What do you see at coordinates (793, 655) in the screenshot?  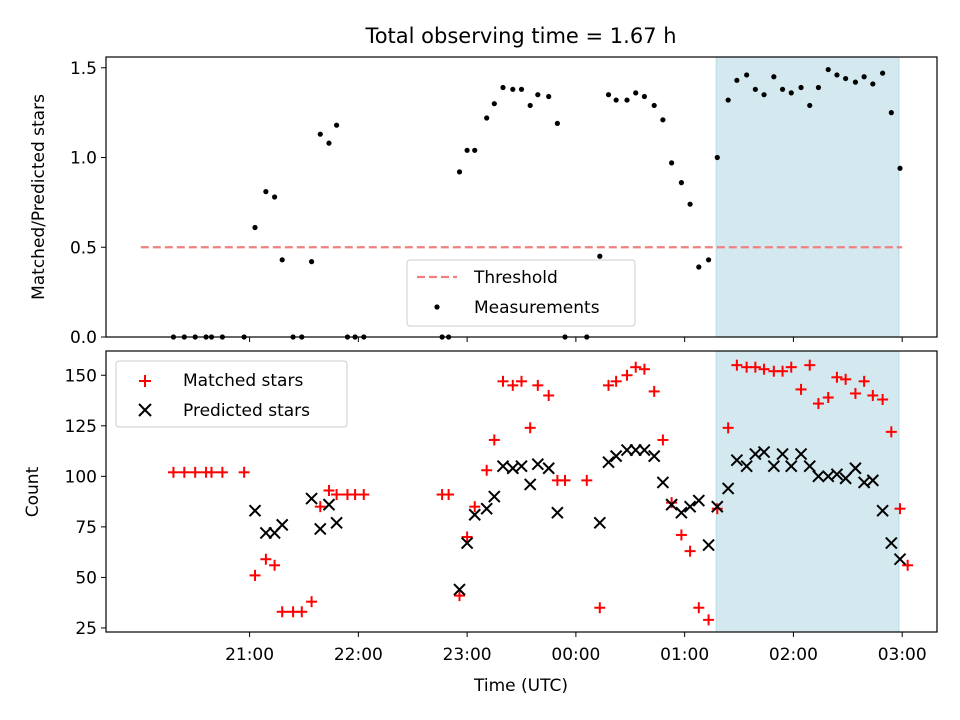 I see `xtick-label: 02:00` at bounding box center [793, 655].